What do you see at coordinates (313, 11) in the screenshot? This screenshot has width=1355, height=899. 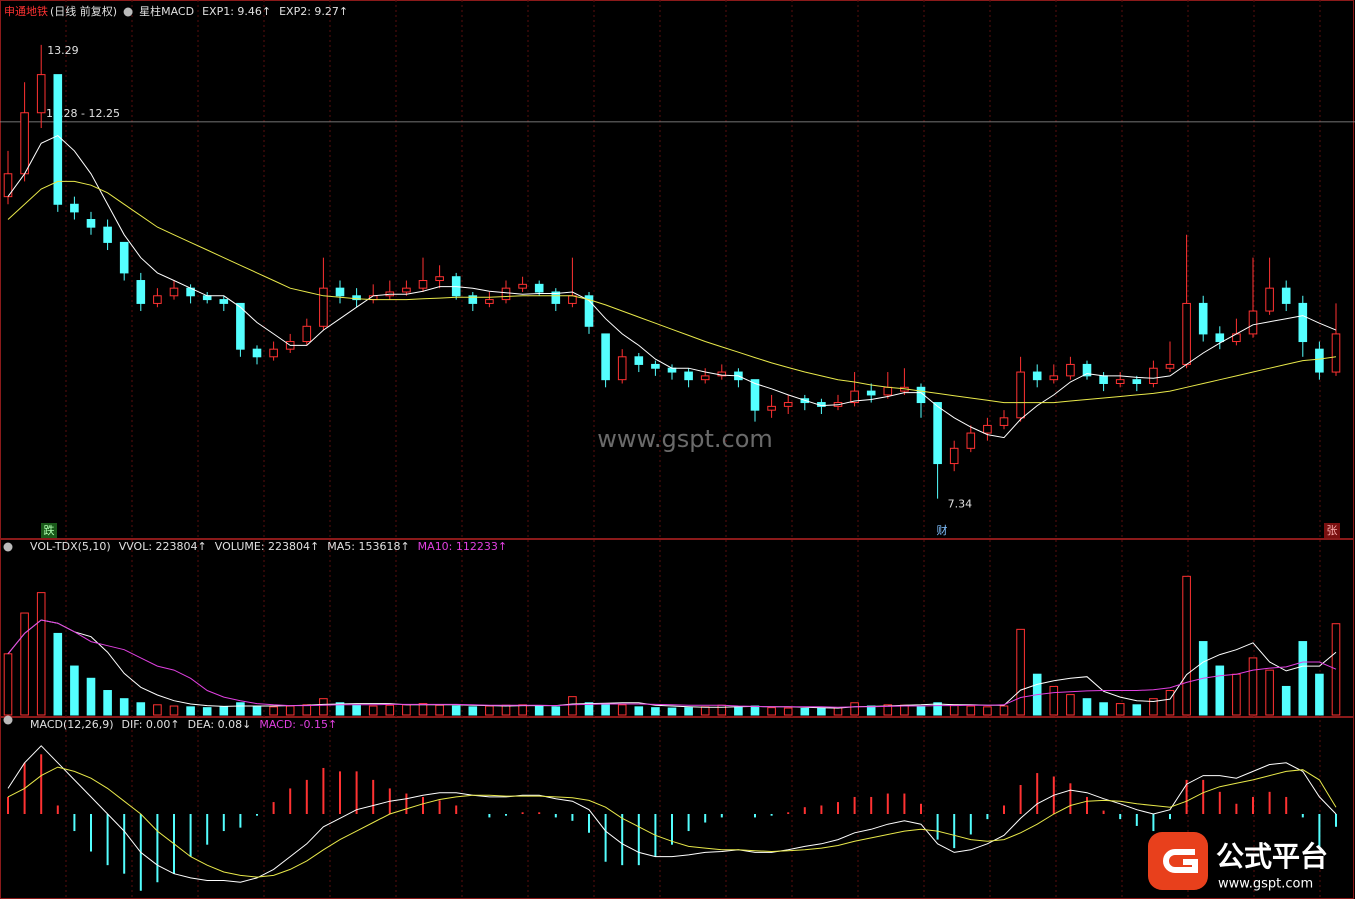 I see `header-item: EXP2: 9.27↑` at bounding box center [313, 11].